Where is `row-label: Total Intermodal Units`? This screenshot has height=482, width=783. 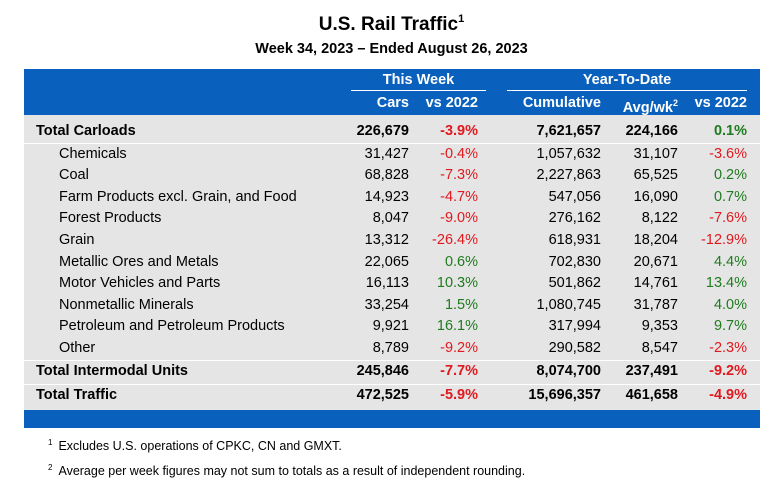 row-label: Total Intermodal Units is located at coordinates (112, 370).